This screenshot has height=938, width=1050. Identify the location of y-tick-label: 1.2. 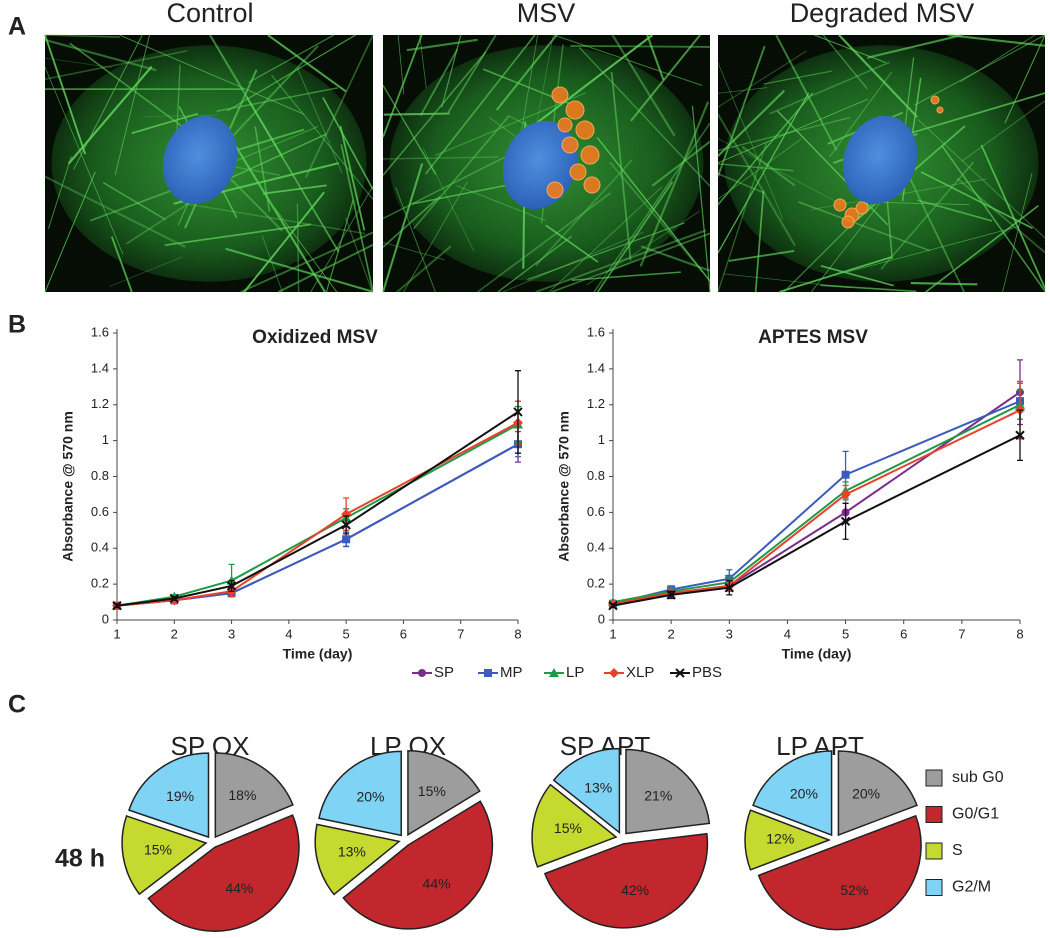
(596, 403).